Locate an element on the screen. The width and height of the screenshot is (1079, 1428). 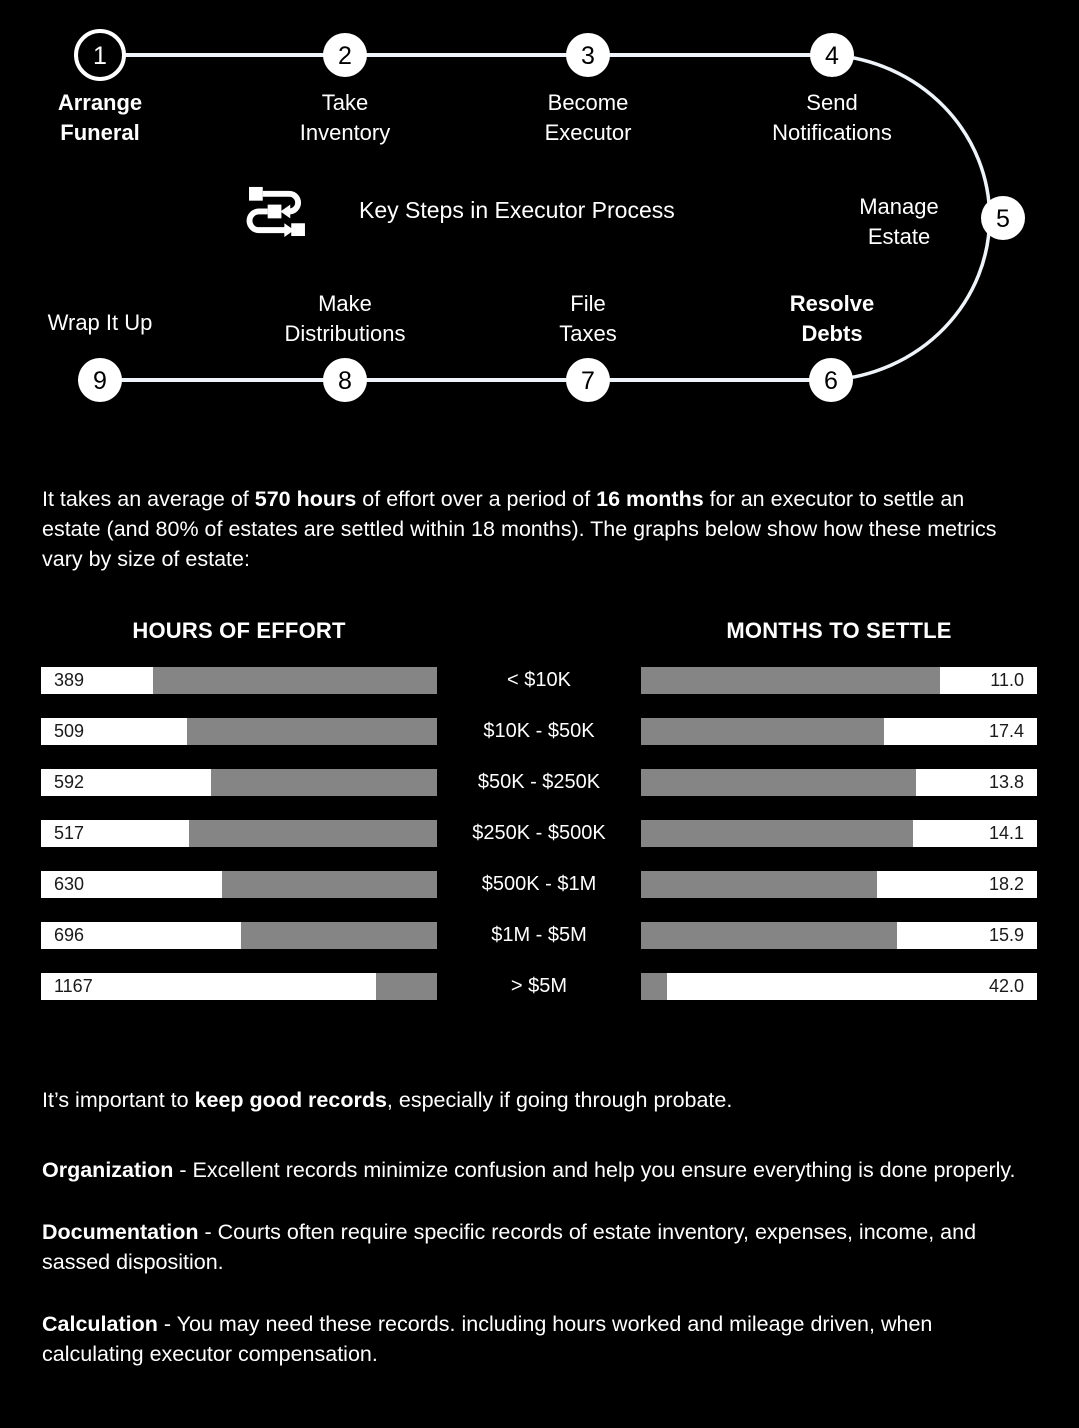
chart-row: 1167 > $5M 42.0 is located at coordinates (539, 986).